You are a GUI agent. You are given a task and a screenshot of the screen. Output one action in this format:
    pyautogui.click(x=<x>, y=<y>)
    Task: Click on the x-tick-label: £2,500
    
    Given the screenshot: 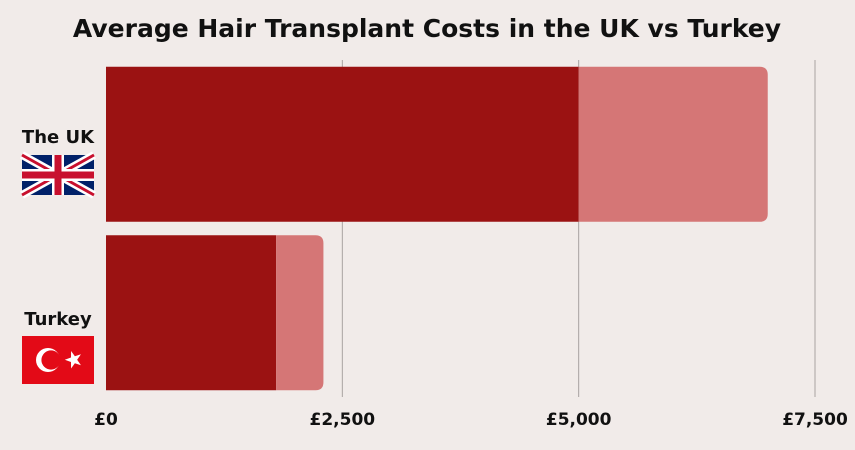 What is the action you would take?
    pyautogui.click(x=343, y=420)
    